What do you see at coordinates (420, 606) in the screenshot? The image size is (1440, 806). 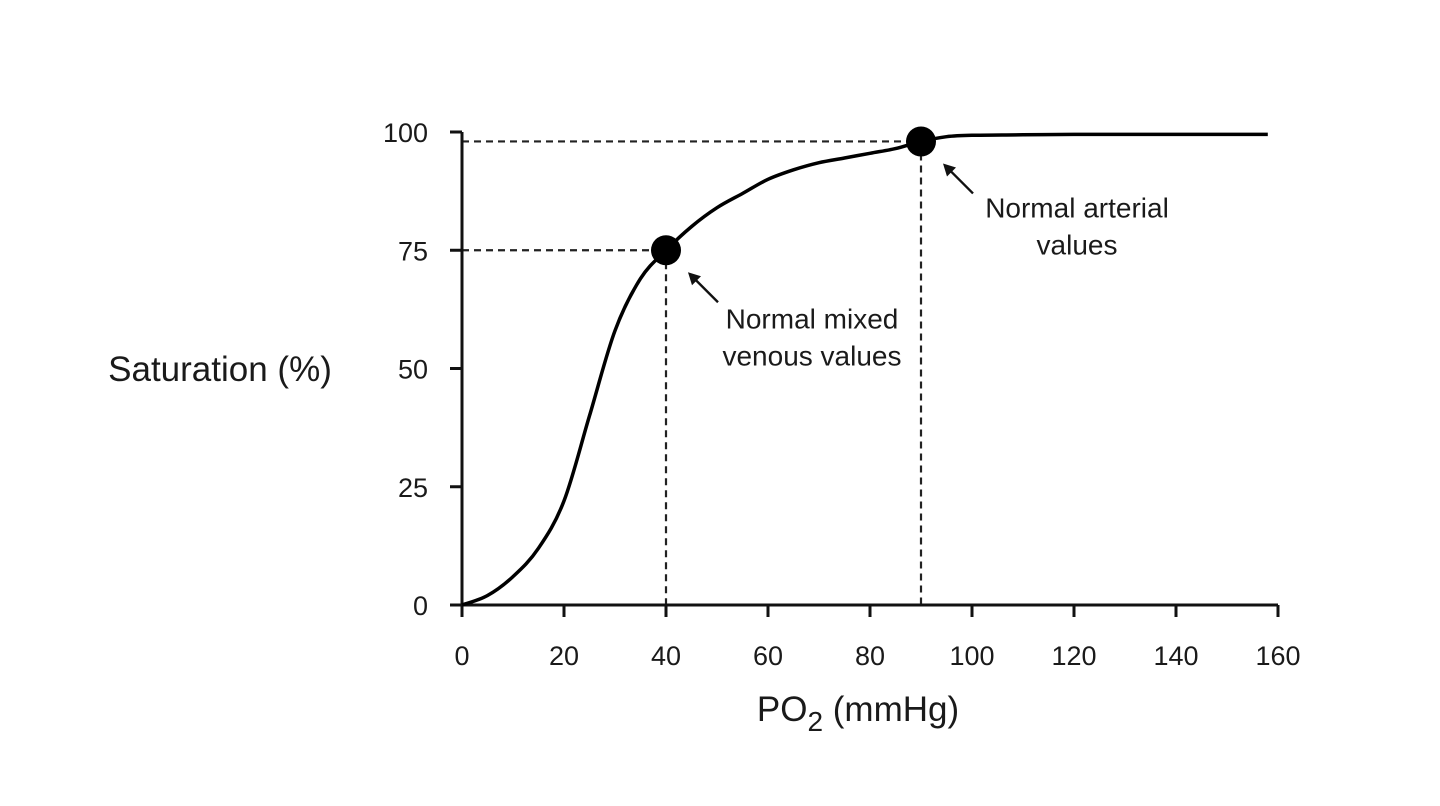 I see `y-tick-label: 0` at bounding box center [420, 606].